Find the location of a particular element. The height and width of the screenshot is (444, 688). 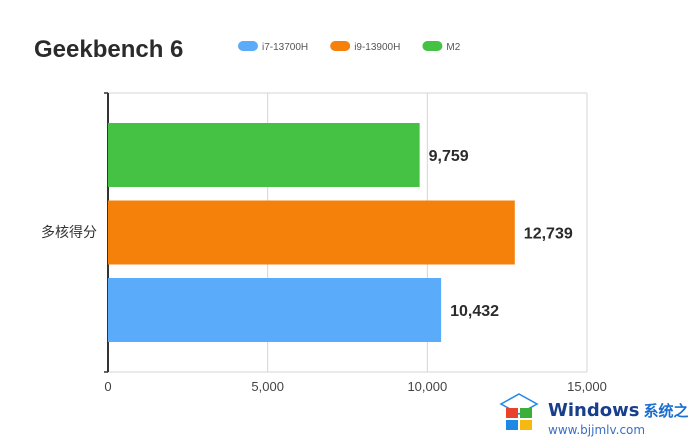

x-tick-label: 15,000 is located at coordinates (587, 386).